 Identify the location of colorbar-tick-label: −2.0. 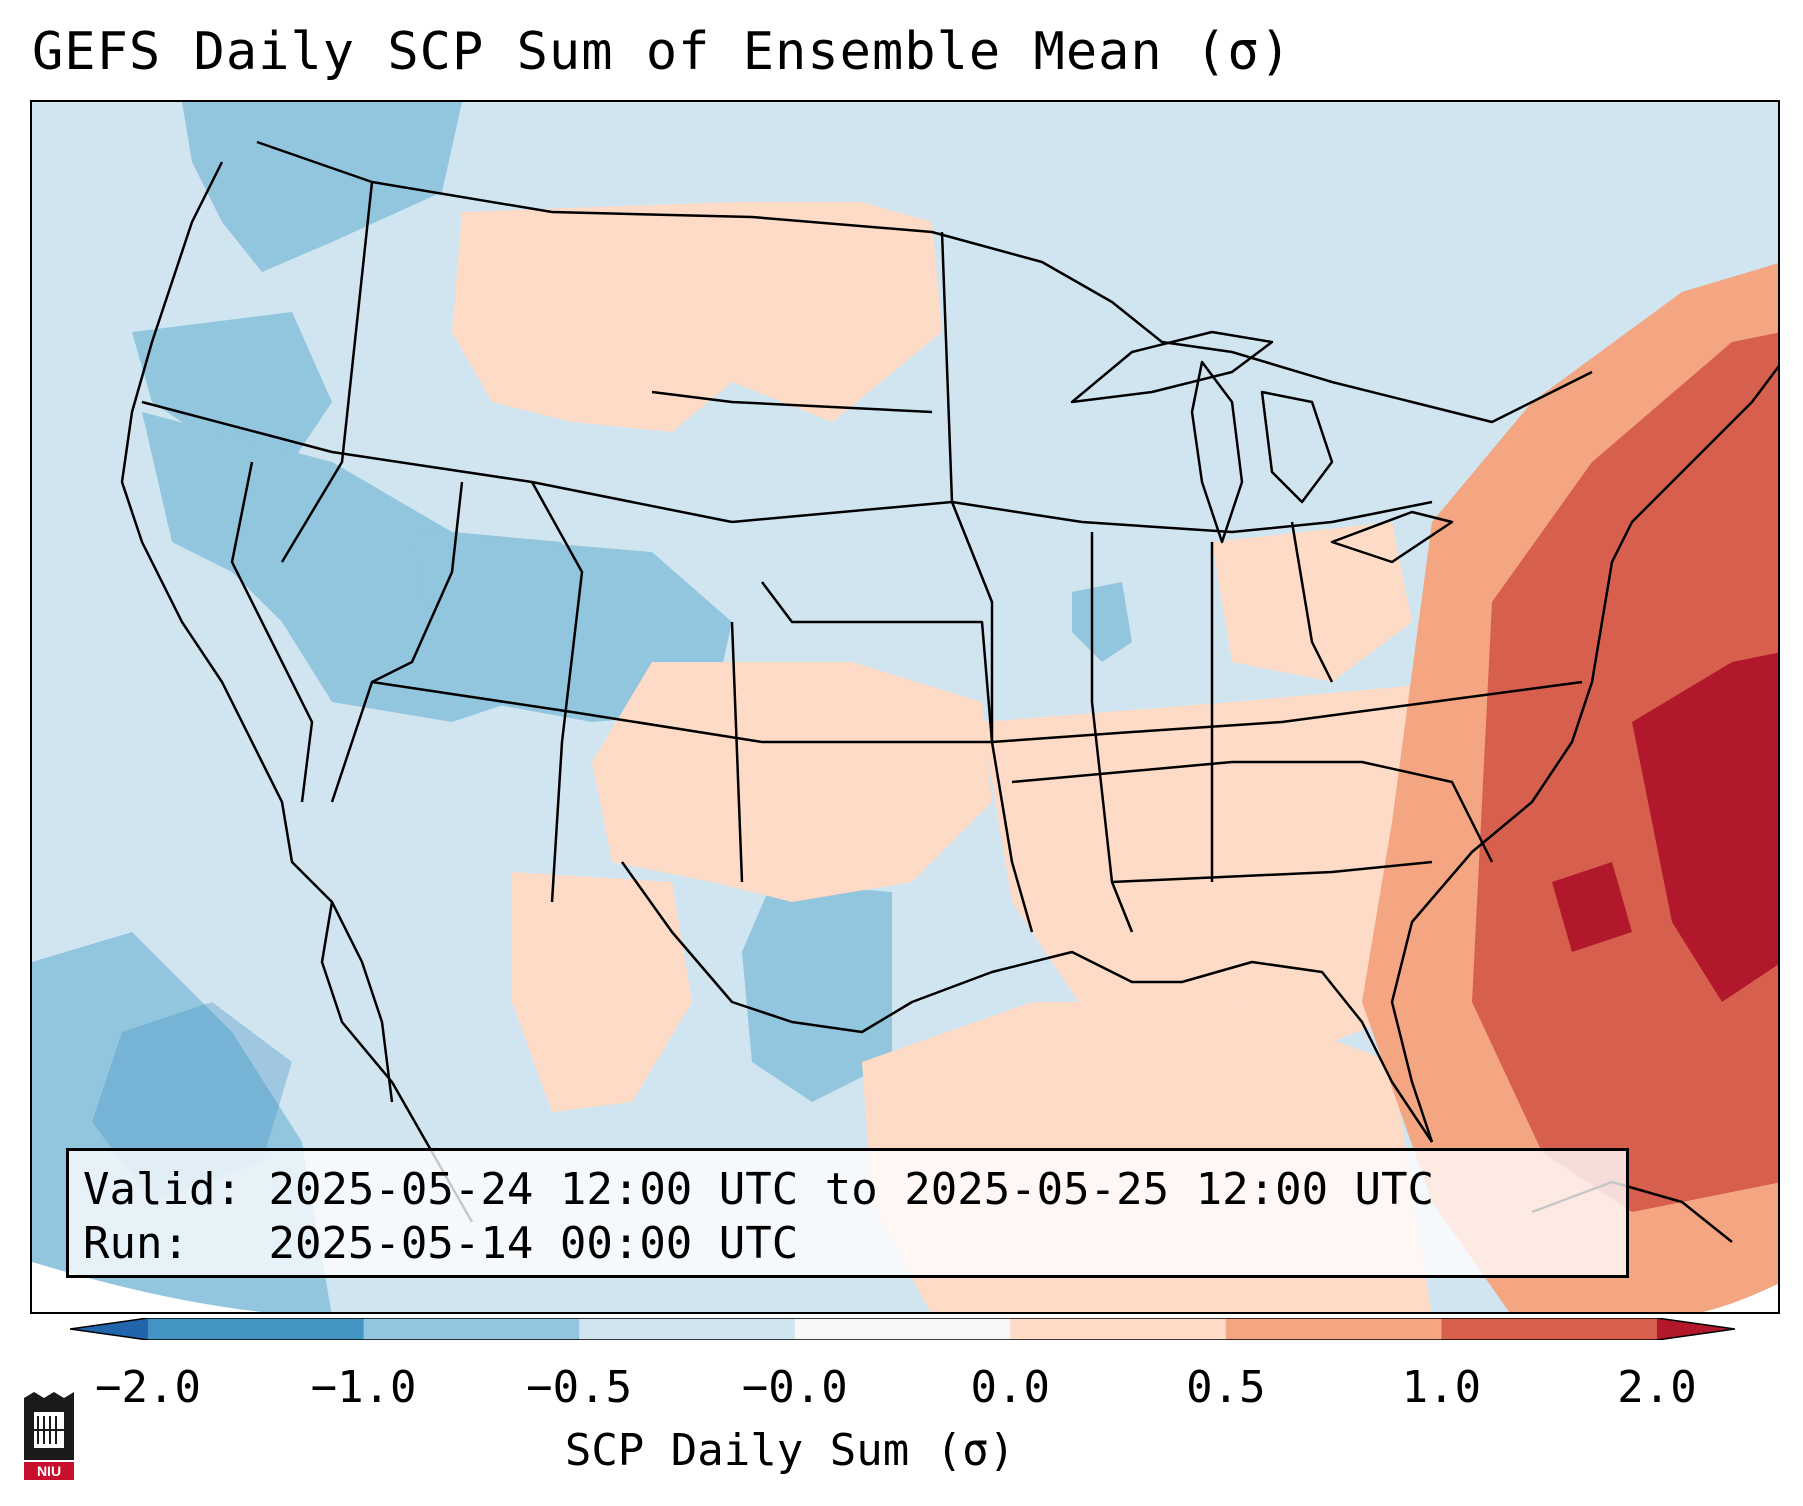
(148, 1387).